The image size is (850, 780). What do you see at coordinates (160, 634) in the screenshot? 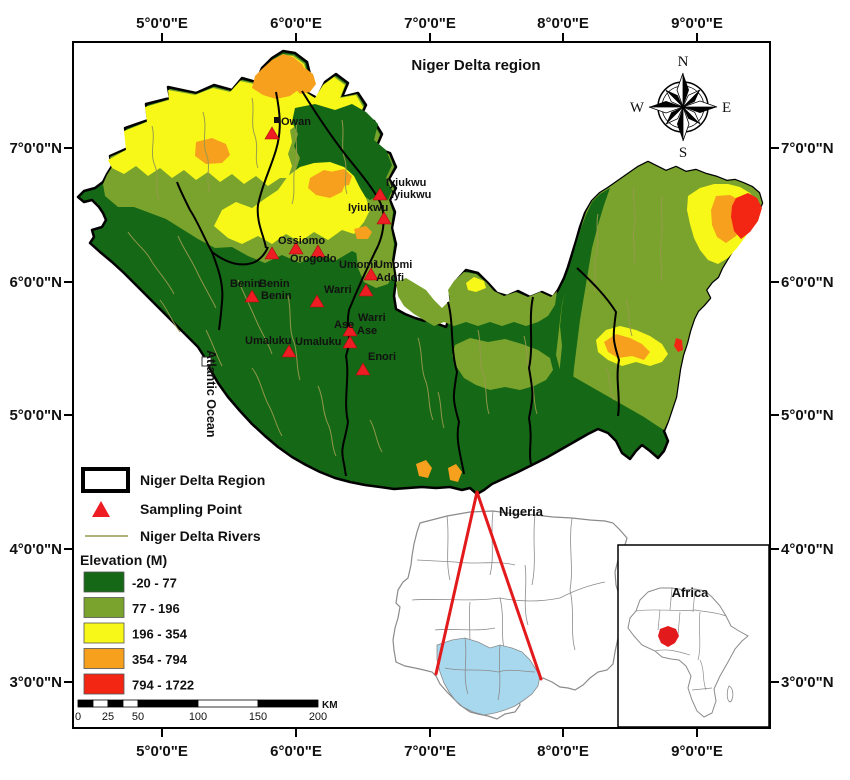
I see `elevation-range-label: 196 - 354` at bounding box center [160, 634].